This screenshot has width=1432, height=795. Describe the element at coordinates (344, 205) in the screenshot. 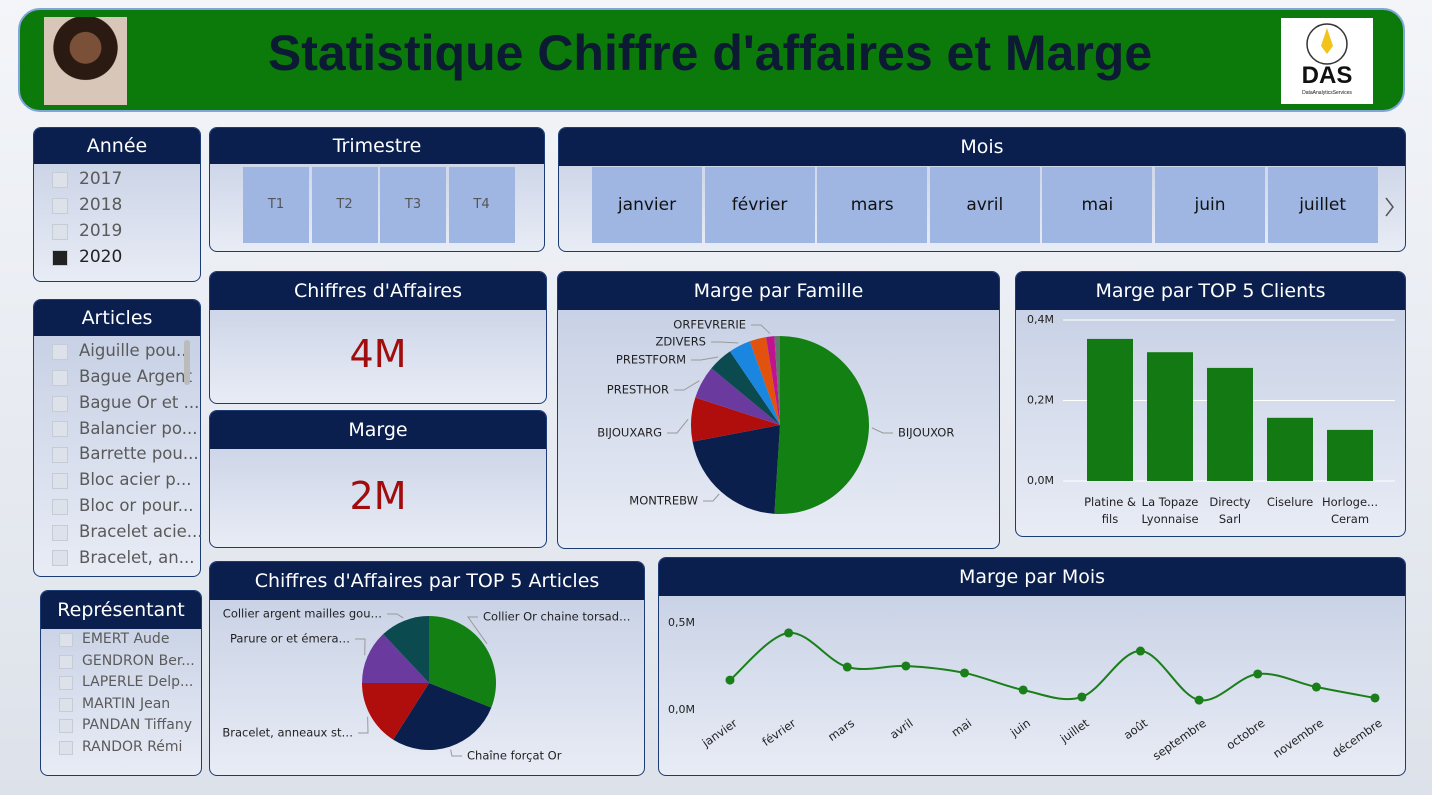

I see `tile: T2` at that location.